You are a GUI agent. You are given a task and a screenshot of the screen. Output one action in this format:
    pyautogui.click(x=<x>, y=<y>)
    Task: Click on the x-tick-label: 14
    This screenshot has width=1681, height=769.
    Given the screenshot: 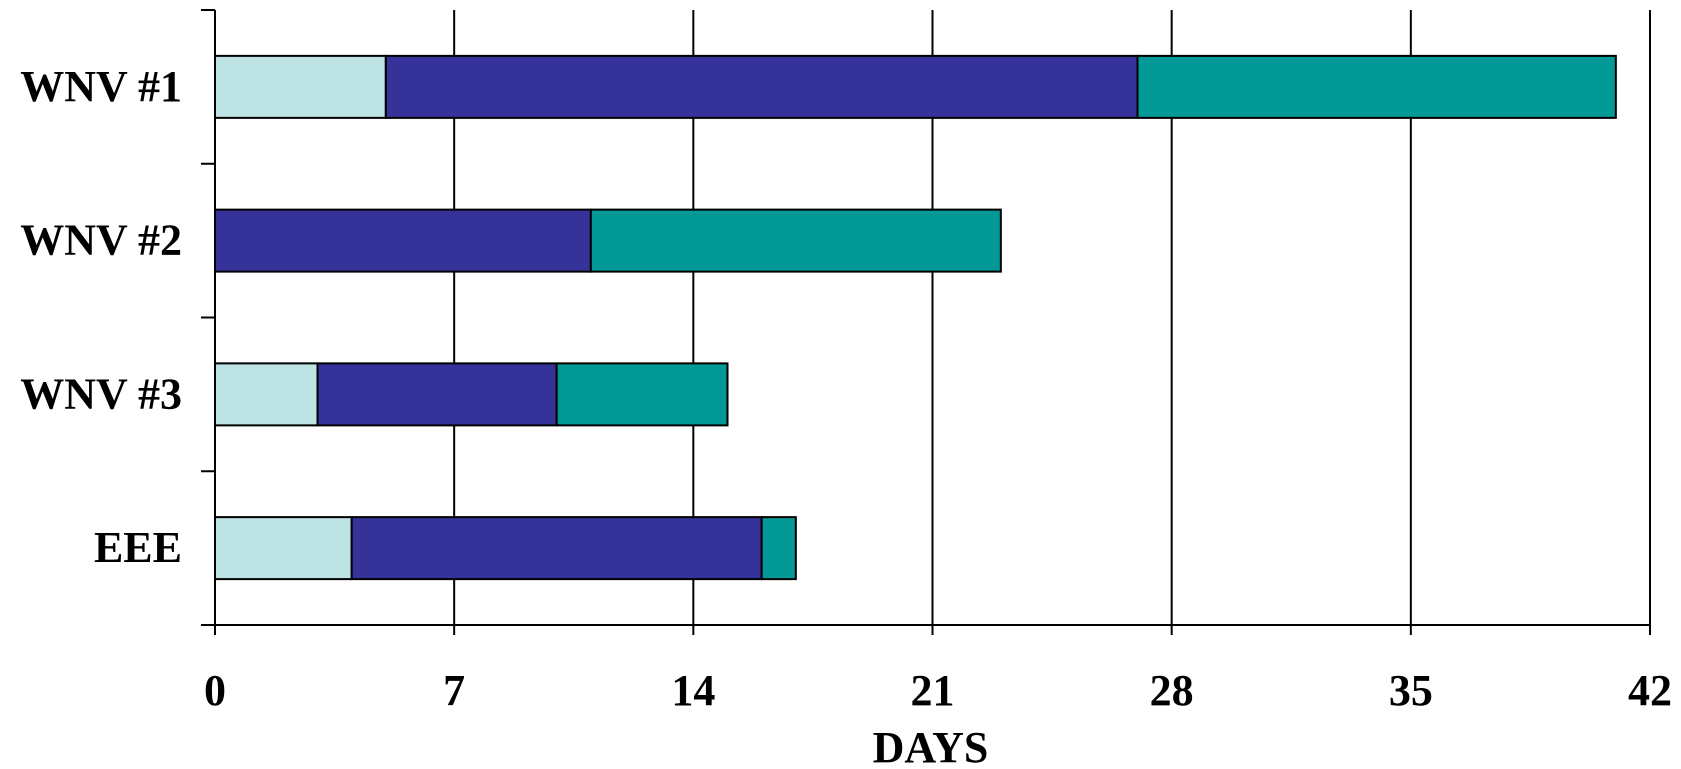 What is the action you would take?
    pyautogui.click(x=693, y=690)
    